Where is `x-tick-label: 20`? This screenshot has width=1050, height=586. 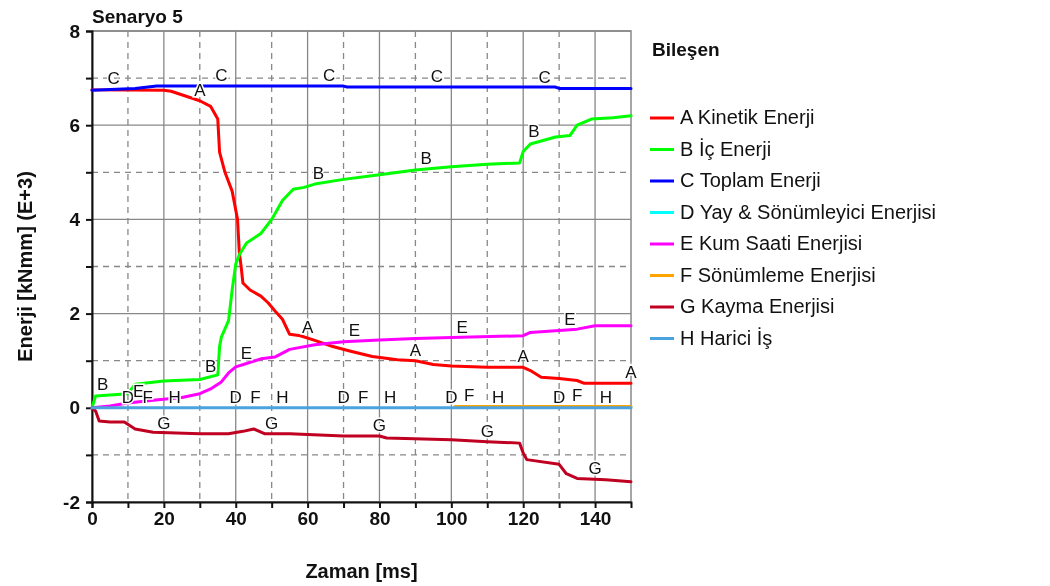
x-tick-label: 20 is located at coordinates (164, 519).